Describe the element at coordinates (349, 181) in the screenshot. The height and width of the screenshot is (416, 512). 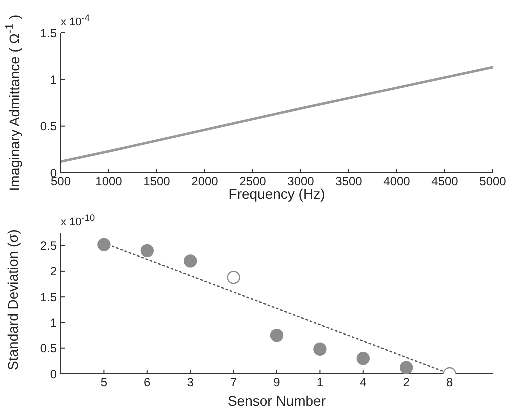
I see `x-tick-label: 3500` at that location.